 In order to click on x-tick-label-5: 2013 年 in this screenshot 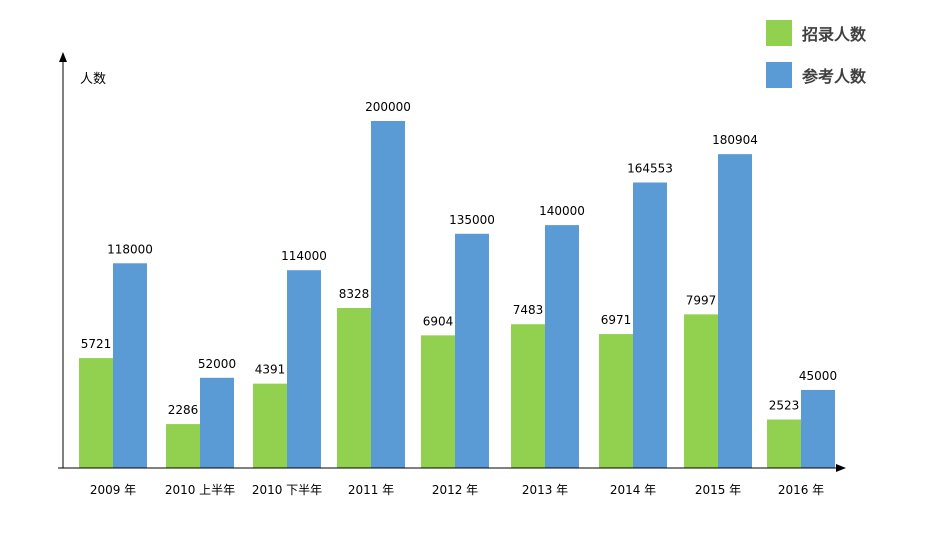, I will do `click(545, 490)`.